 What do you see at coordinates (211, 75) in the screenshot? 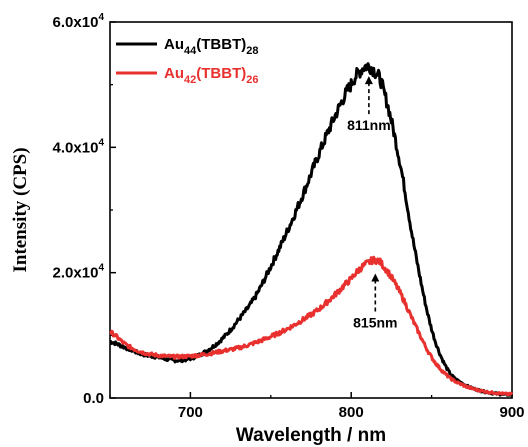
I see `legend-label: Au42(TBBT)26` at bounding box center [211, 75].